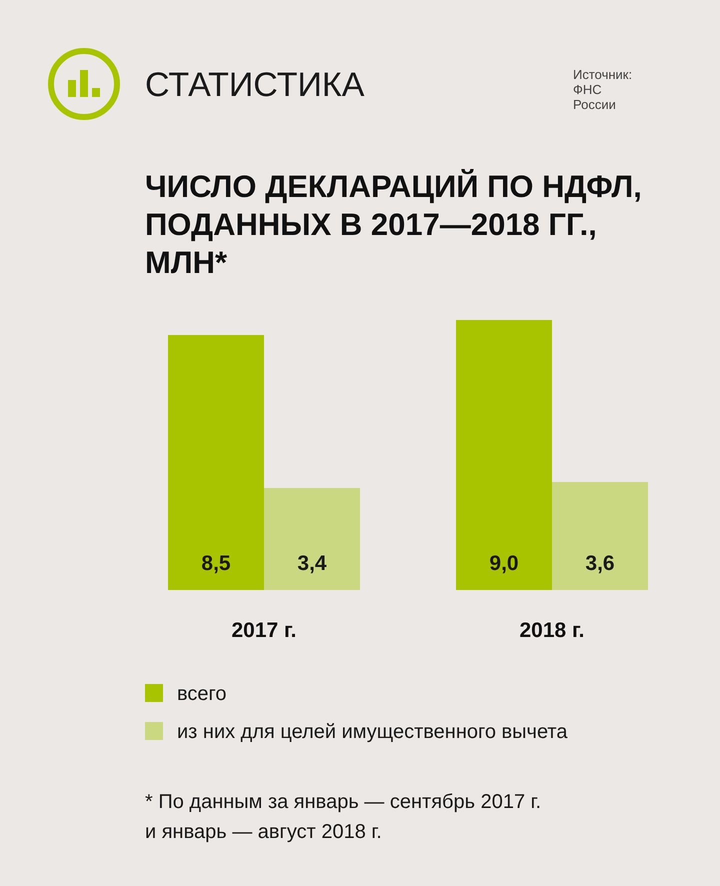 This screenshot has width=720, height=886. I want to click on text: СТАТИСТИКА, so click(255, 85).